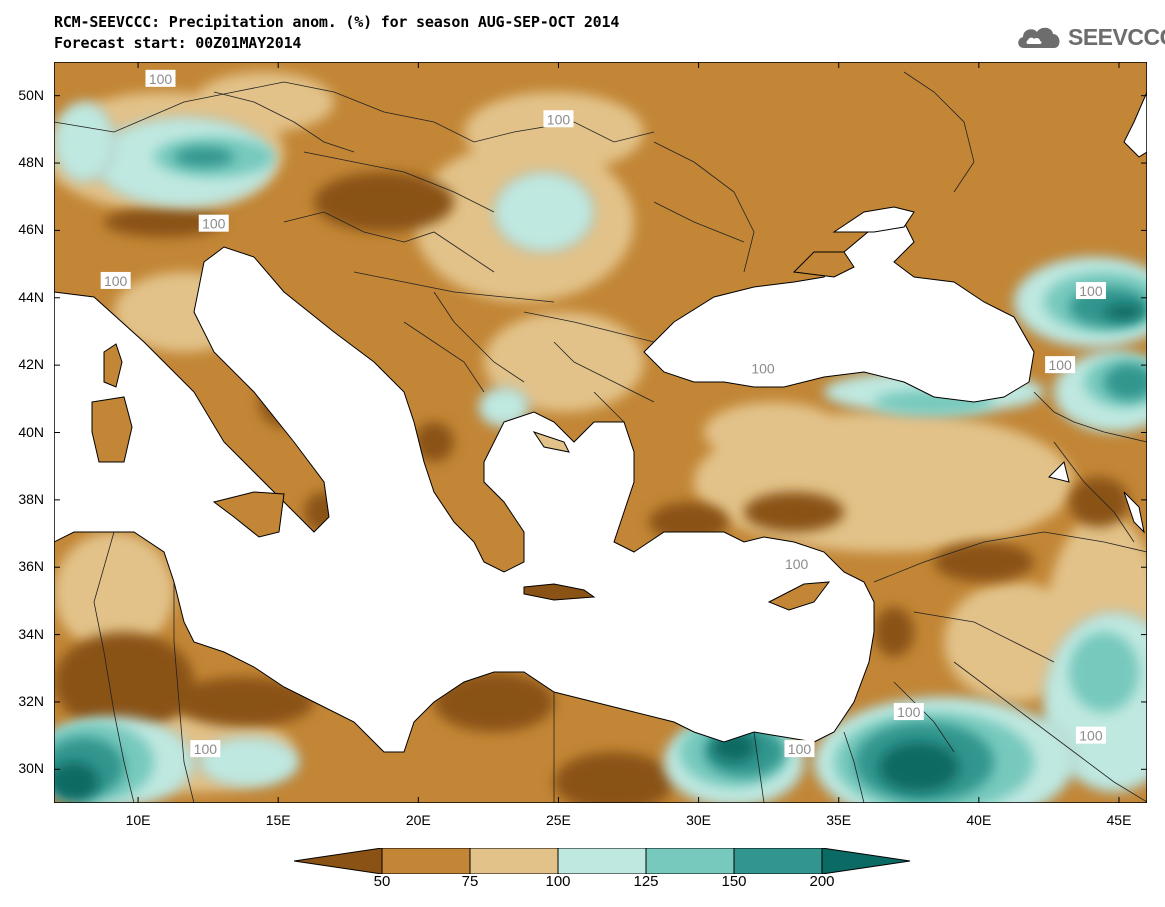 The image size is (1165, 907). Describe the element at coordinates (113, 365) in the screenshot. I see `corsica` at that location.